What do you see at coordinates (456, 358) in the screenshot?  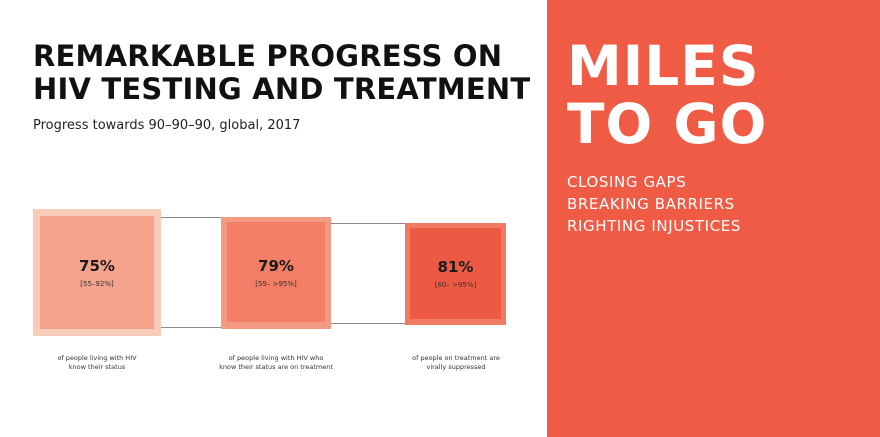 I see `metric-3-caption-line-1: of people on treatment are` at bounding box center [456, 358].